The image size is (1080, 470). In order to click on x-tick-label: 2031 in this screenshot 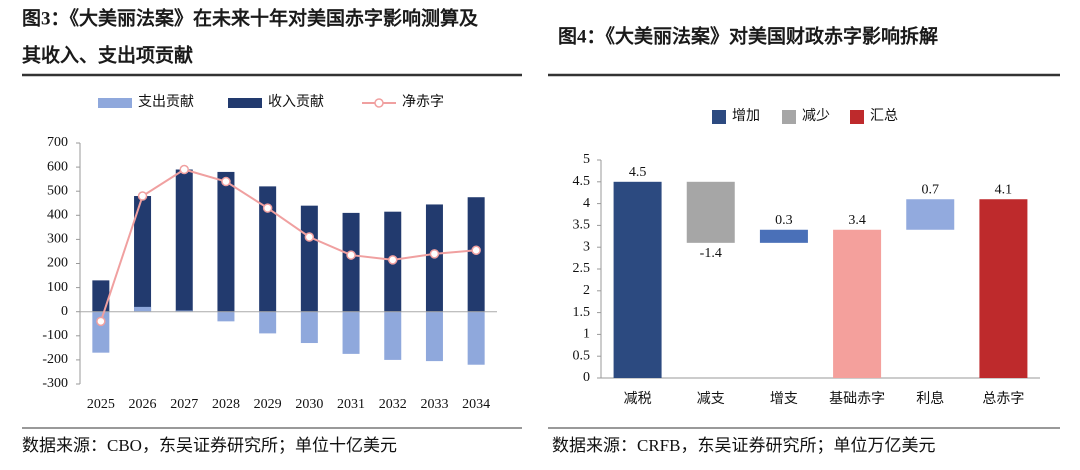, I will do `click(351, 404)`.